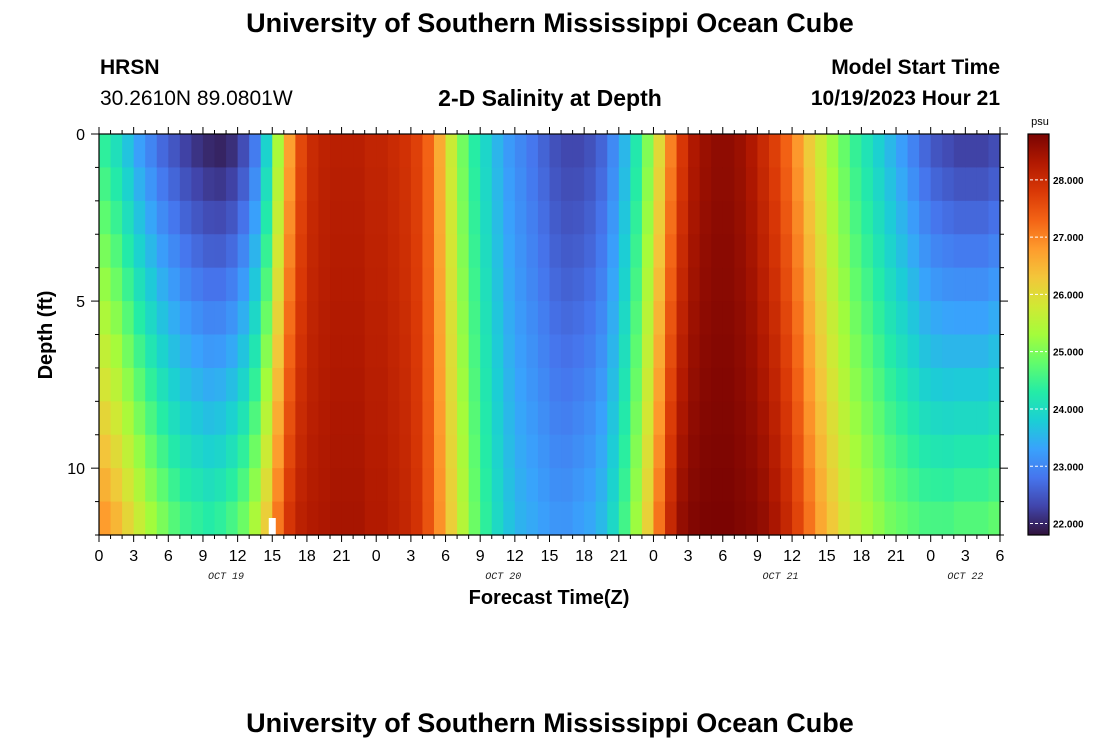 The image size is (1100, 750). What do you see at coordinates (238, 556) in the screenshot?
I see `x-tick-label: 12` at bounding box center [238, 556].